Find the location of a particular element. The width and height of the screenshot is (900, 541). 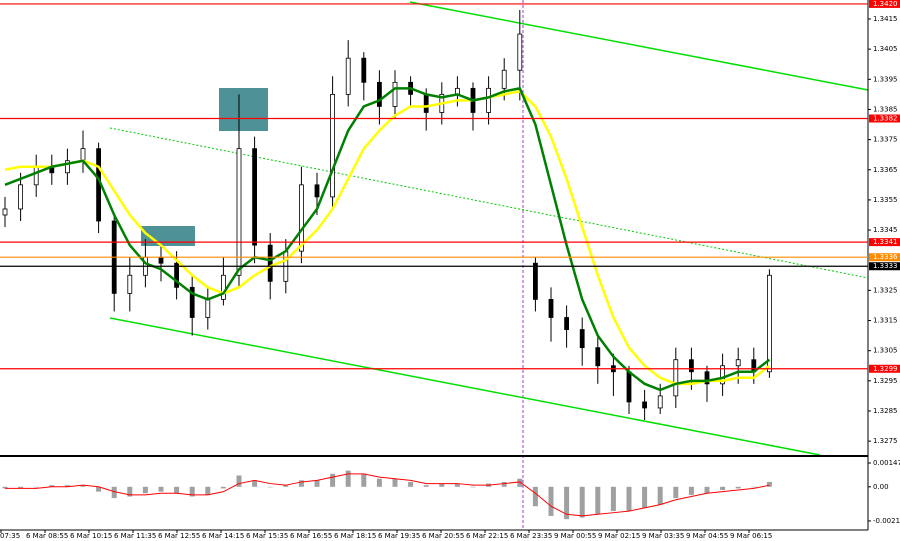

y-tick-label: 0.00147 is located at coordinates (886, 463).